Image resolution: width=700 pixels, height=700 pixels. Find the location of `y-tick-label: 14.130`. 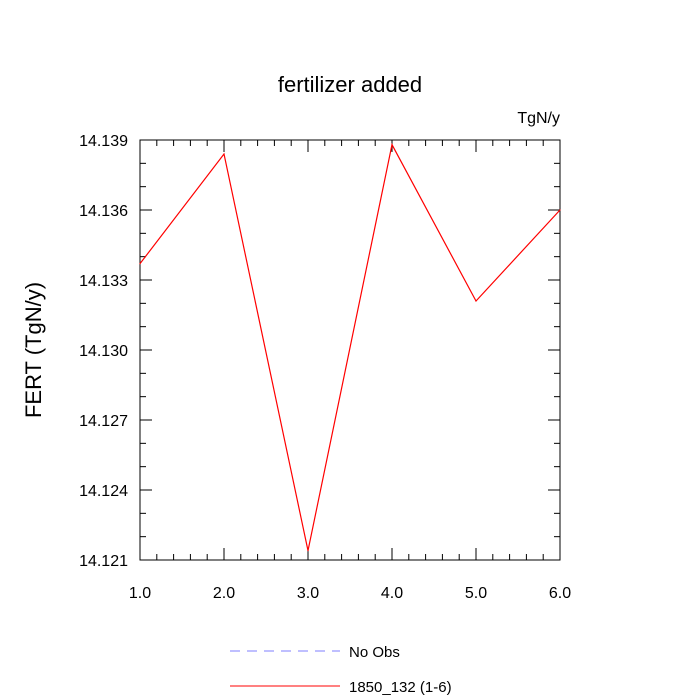

y-tick-label: 14.130 is located at coordinates (103, 351).